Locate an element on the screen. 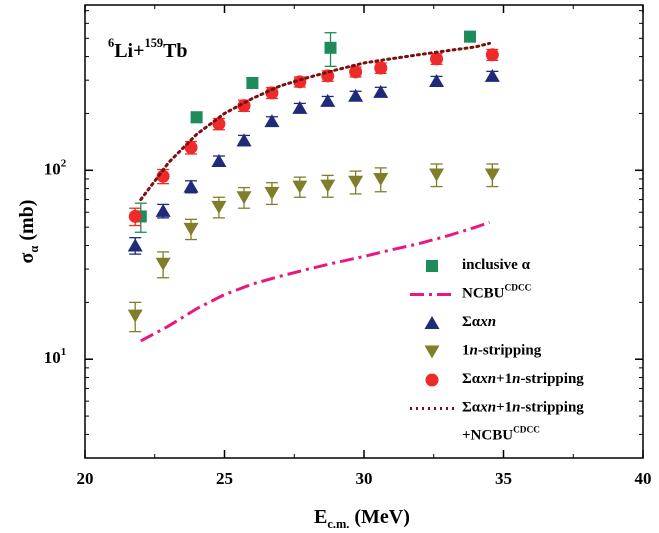 Image resolution: width=659 pixels, height=533 pixels. rich-text: 1n-stripping is located at coordinates (502, 351).